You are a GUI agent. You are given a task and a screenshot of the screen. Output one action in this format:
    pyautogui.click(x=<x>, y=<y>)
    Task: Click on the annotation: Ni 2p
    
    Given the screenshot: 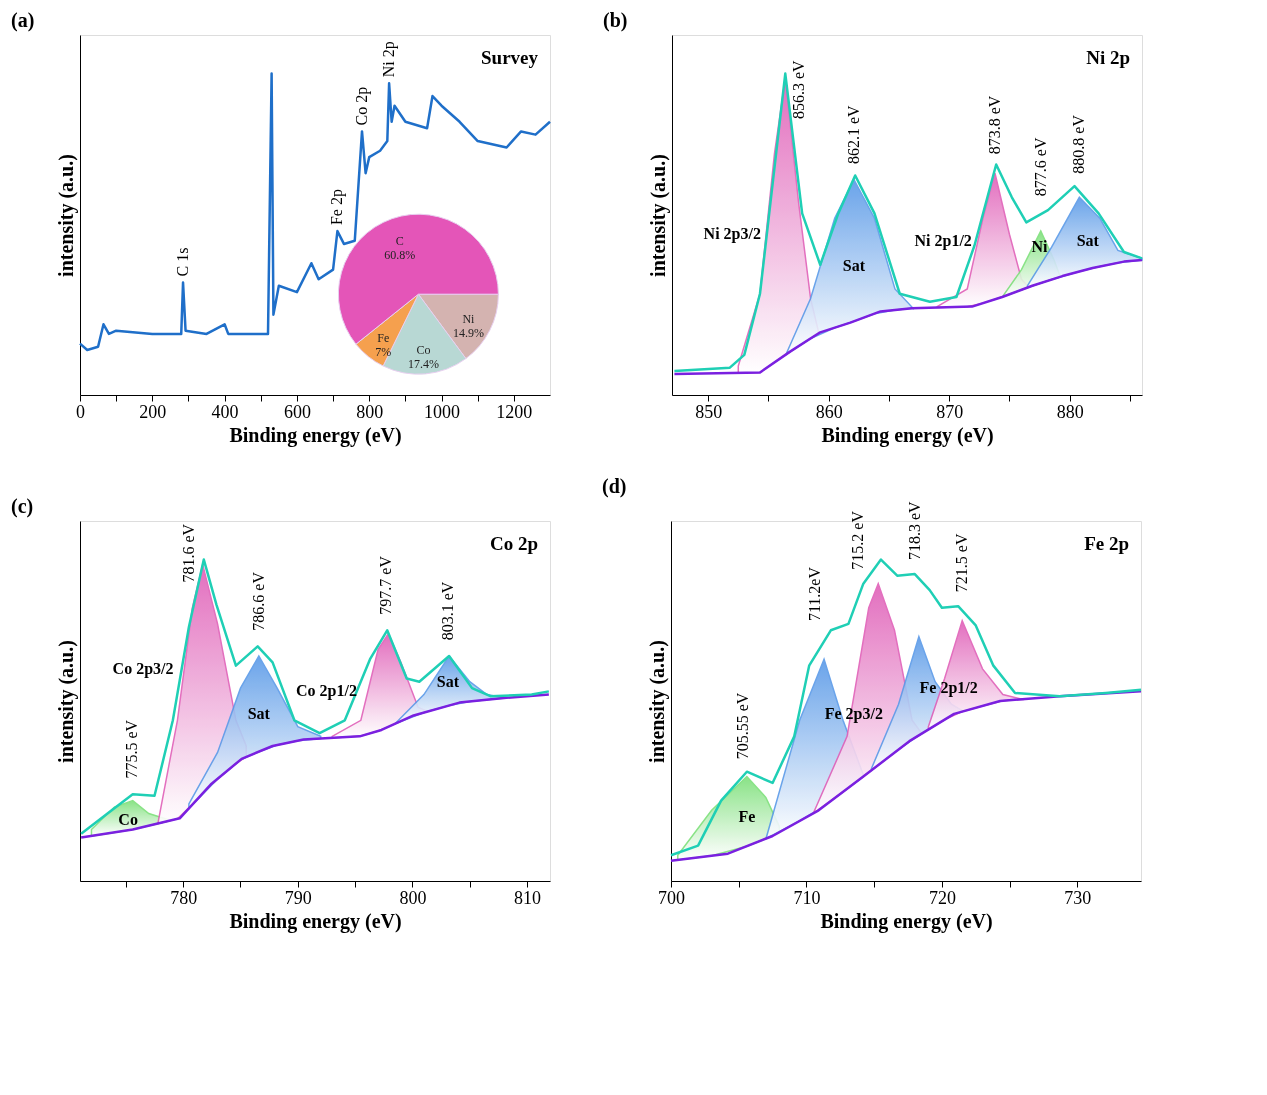 What is the action you would take?
    pyautogui.click(x=389, y=59)
    